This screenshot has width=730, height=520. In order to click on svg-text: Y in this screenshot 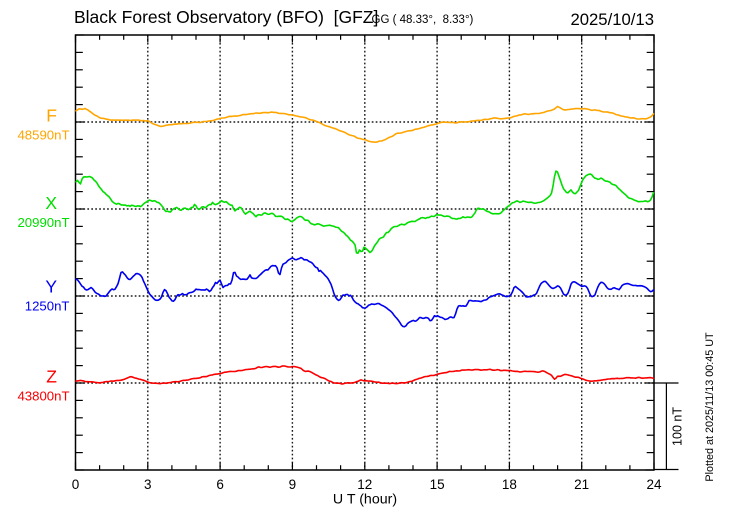, I will do `click(51, 287)`.